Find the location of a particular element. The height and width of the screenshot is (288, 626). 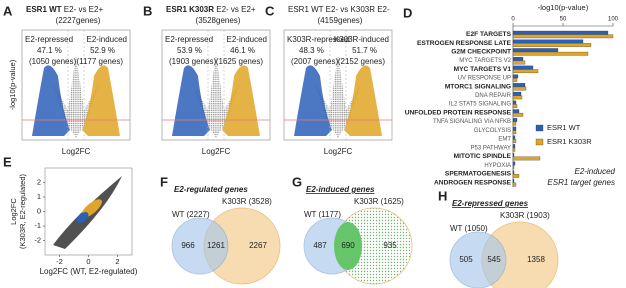

count: 545 is located at coordinates (494, 259).